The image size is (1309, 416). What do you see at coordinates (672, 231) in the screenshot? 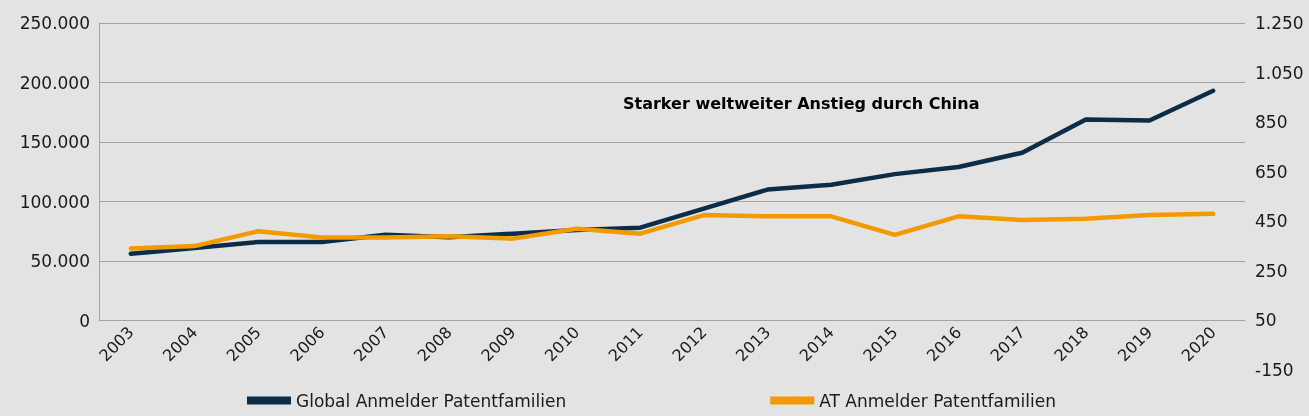
I see `line-series` at bounding box center [672, 231].